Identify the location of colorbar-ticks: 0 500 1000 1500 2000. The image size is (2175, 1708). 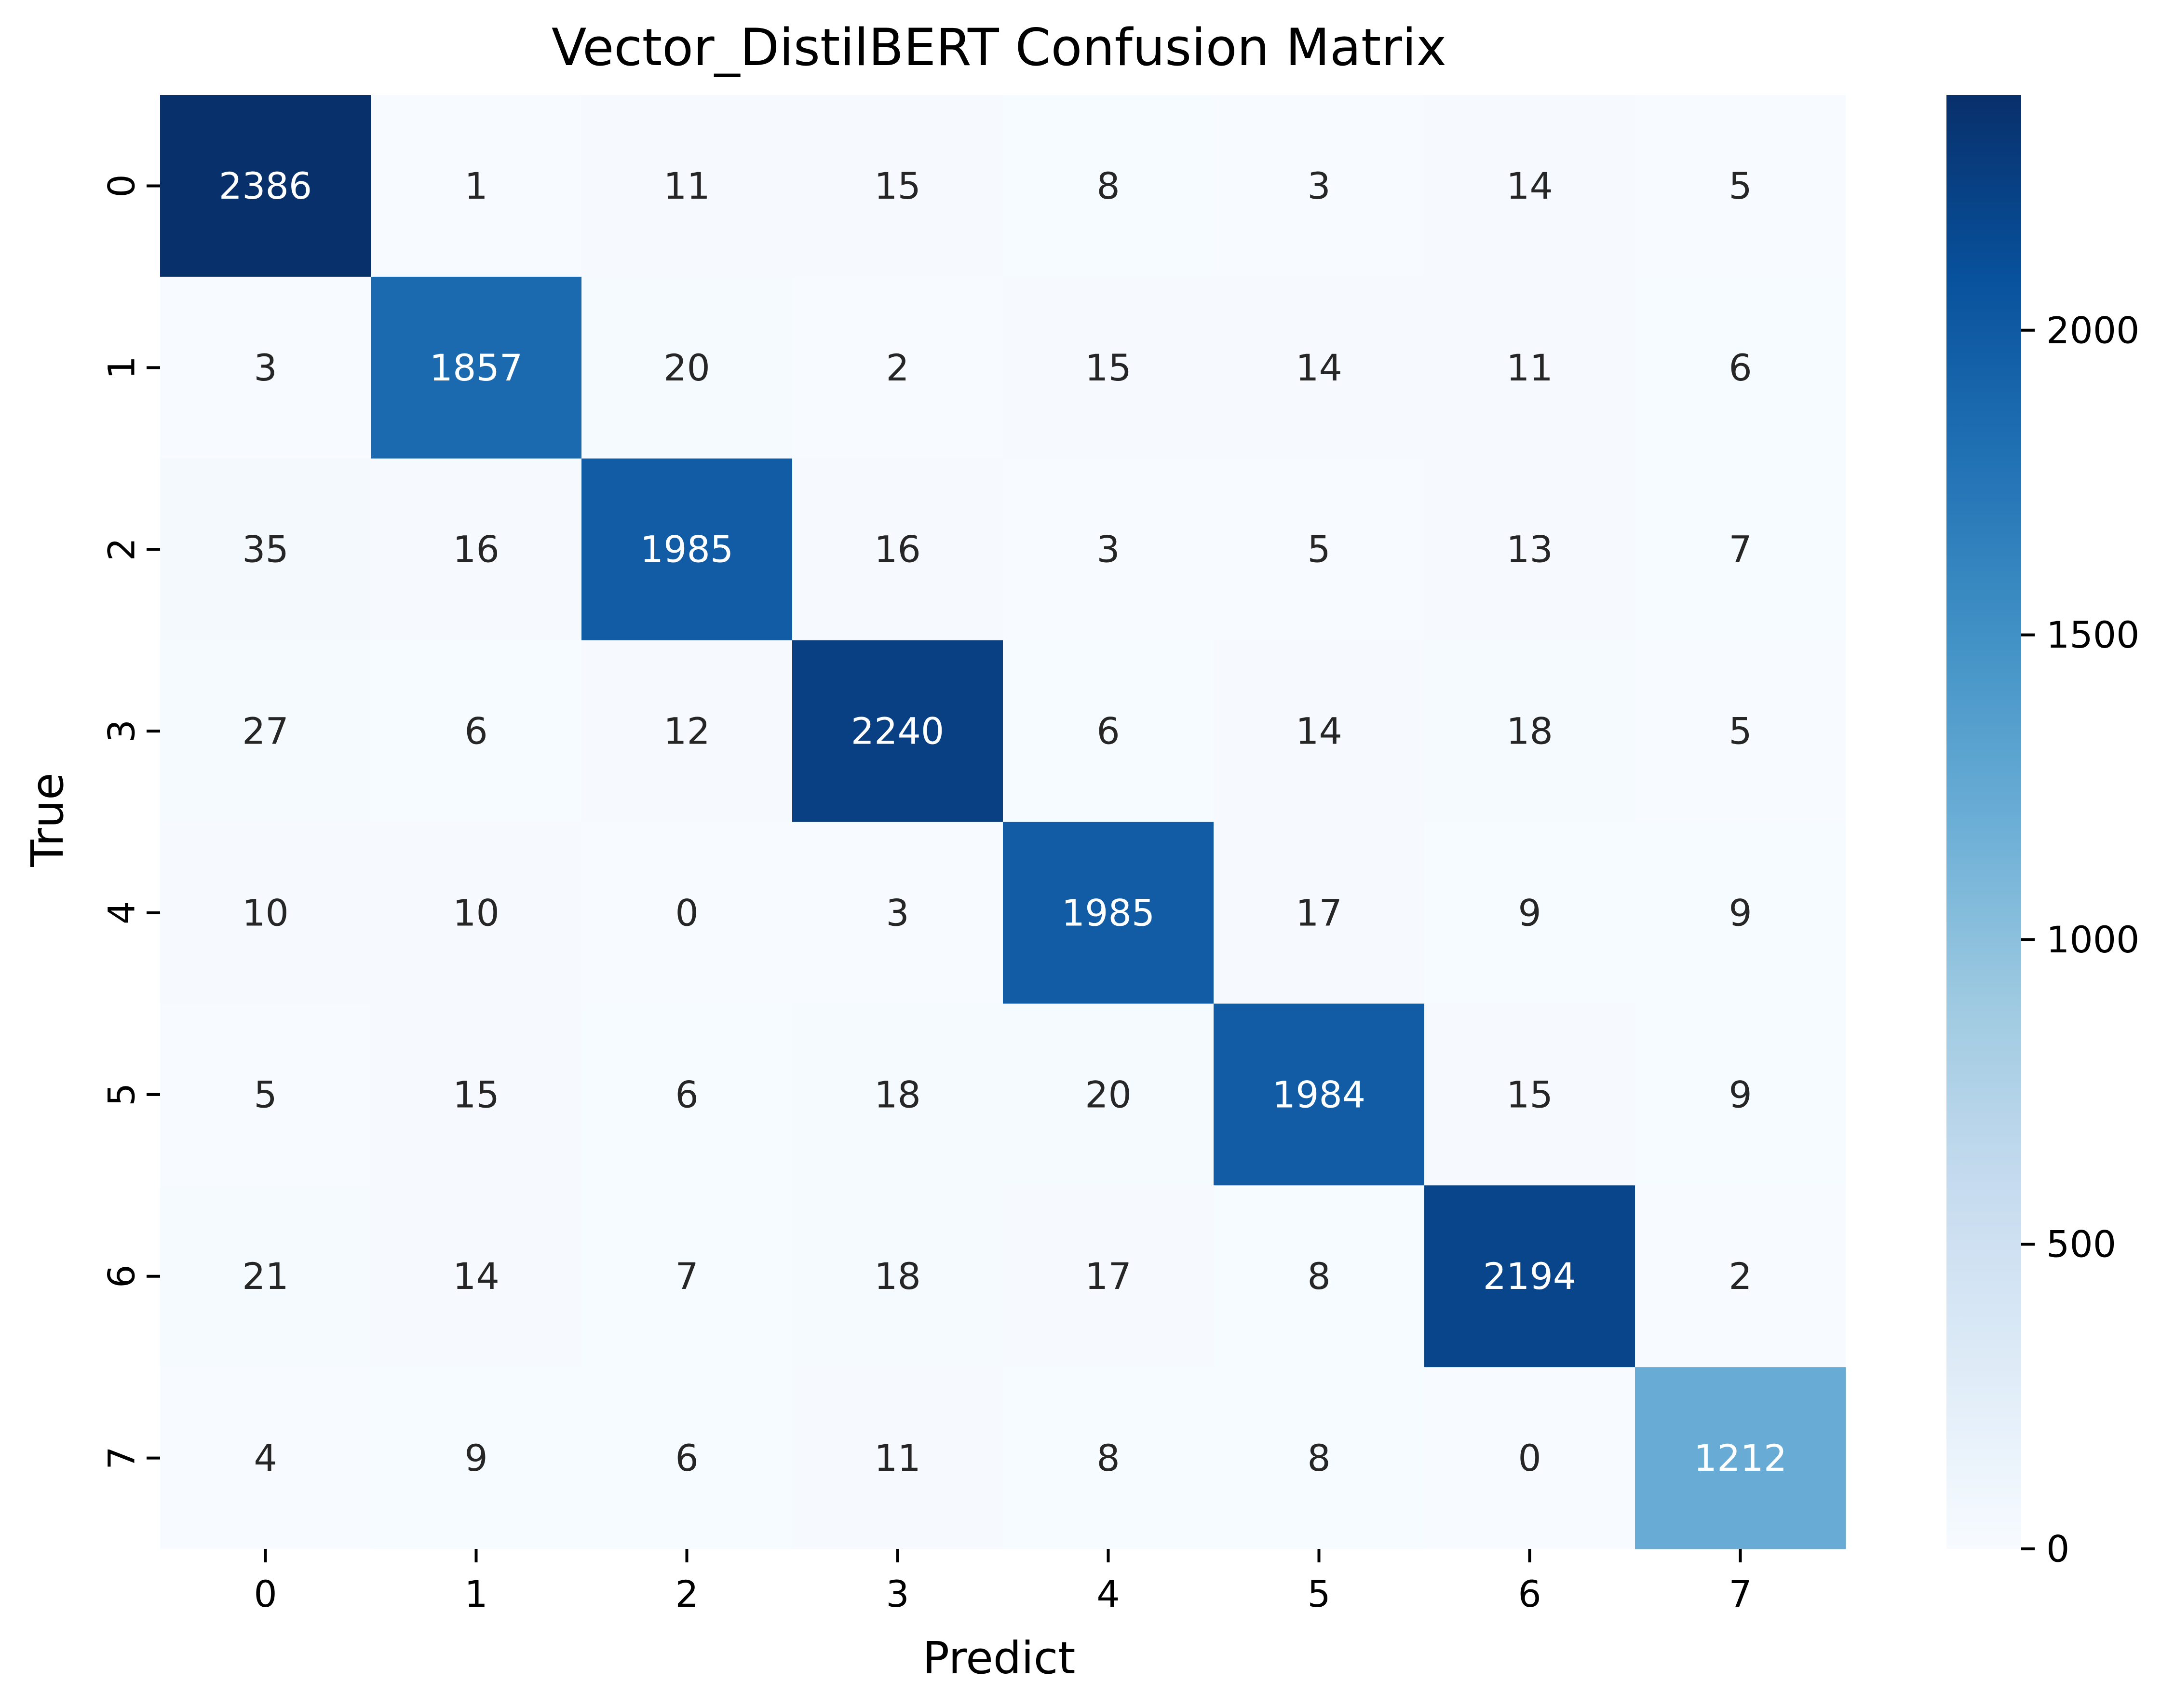
(2080, 940).